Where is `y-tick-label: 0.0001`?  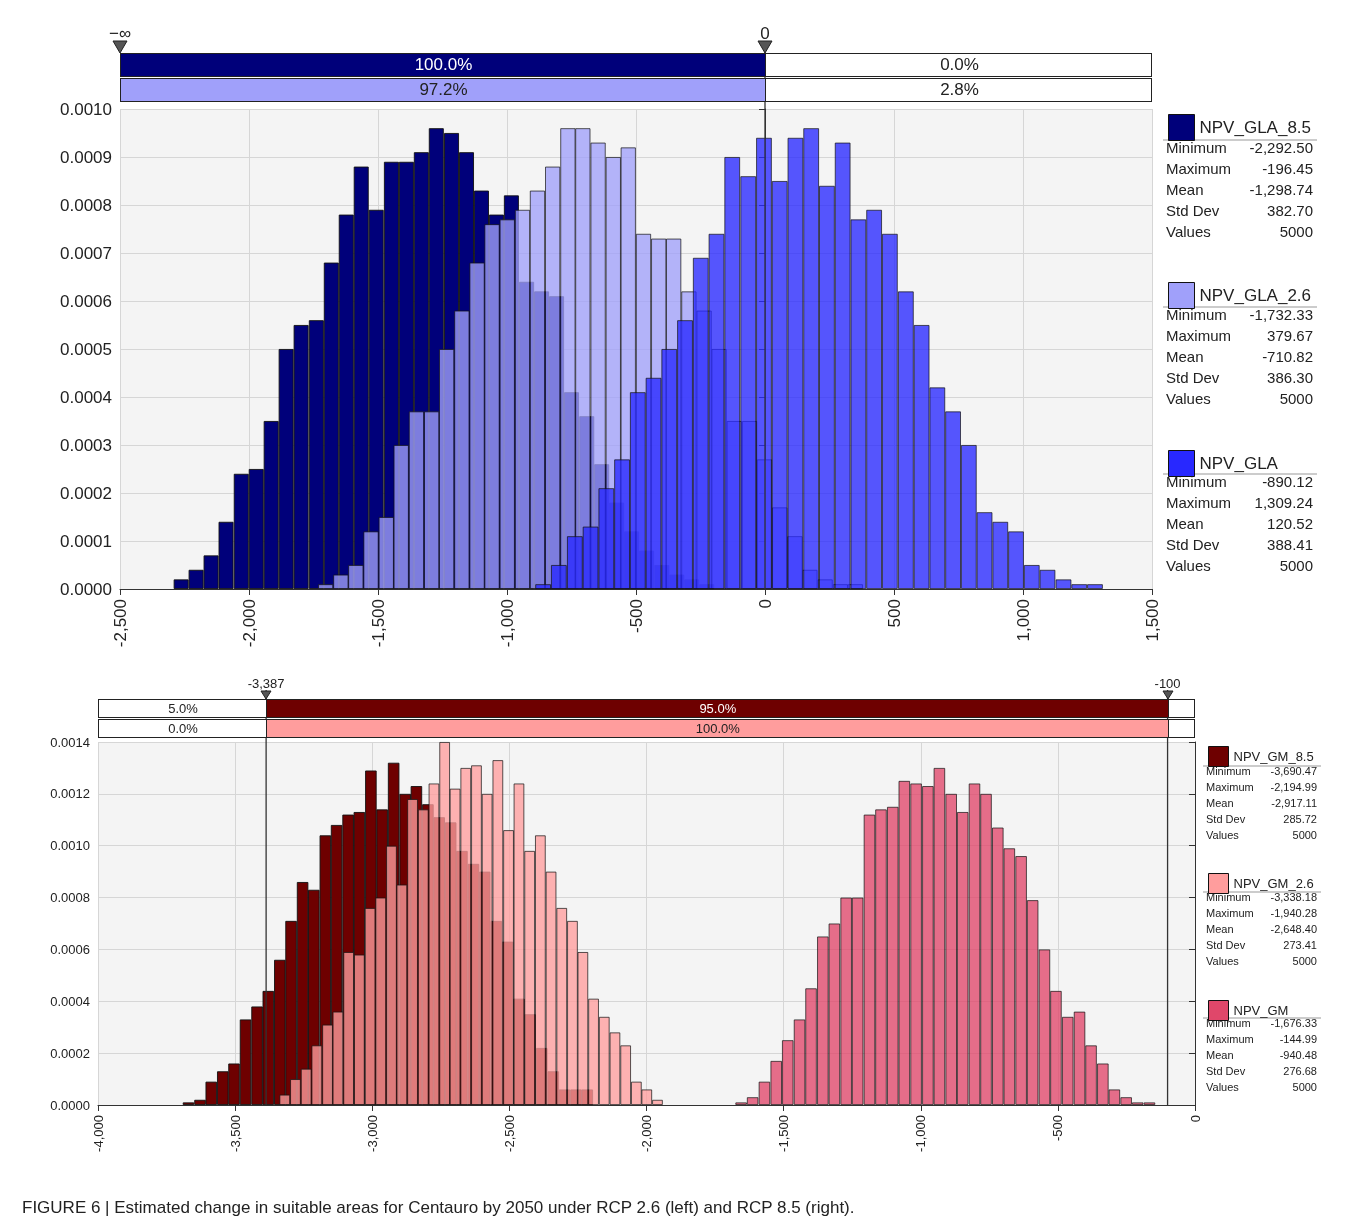
y-tick-label: 0.0001 is located at coordinates (86, 541).